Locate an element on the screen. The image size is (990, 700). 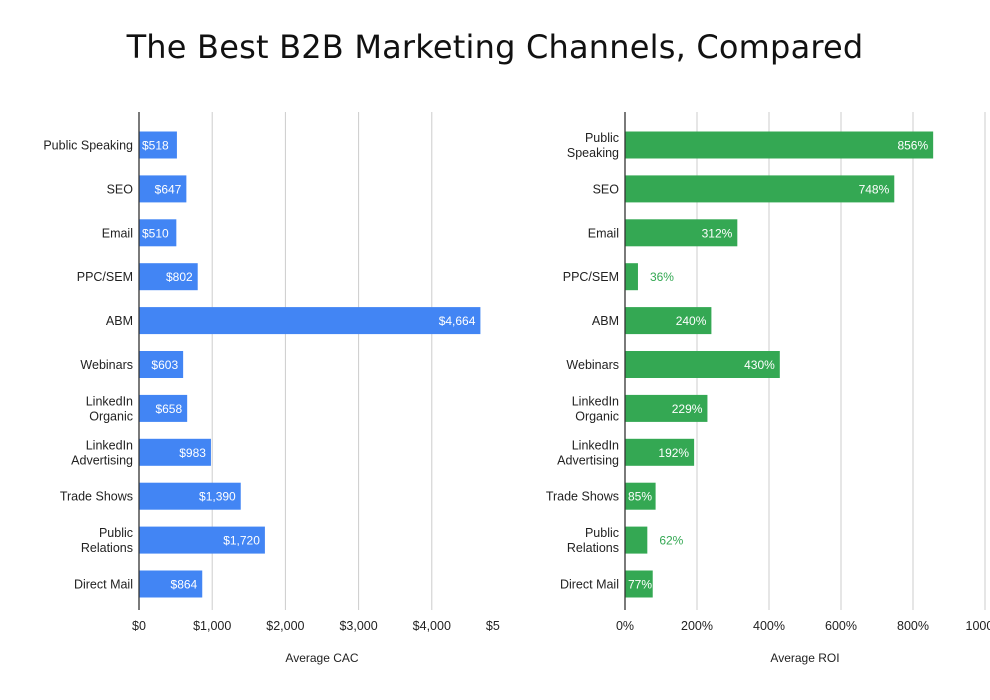
roi-tick-label: 400% is located at coordinates (769, 626).